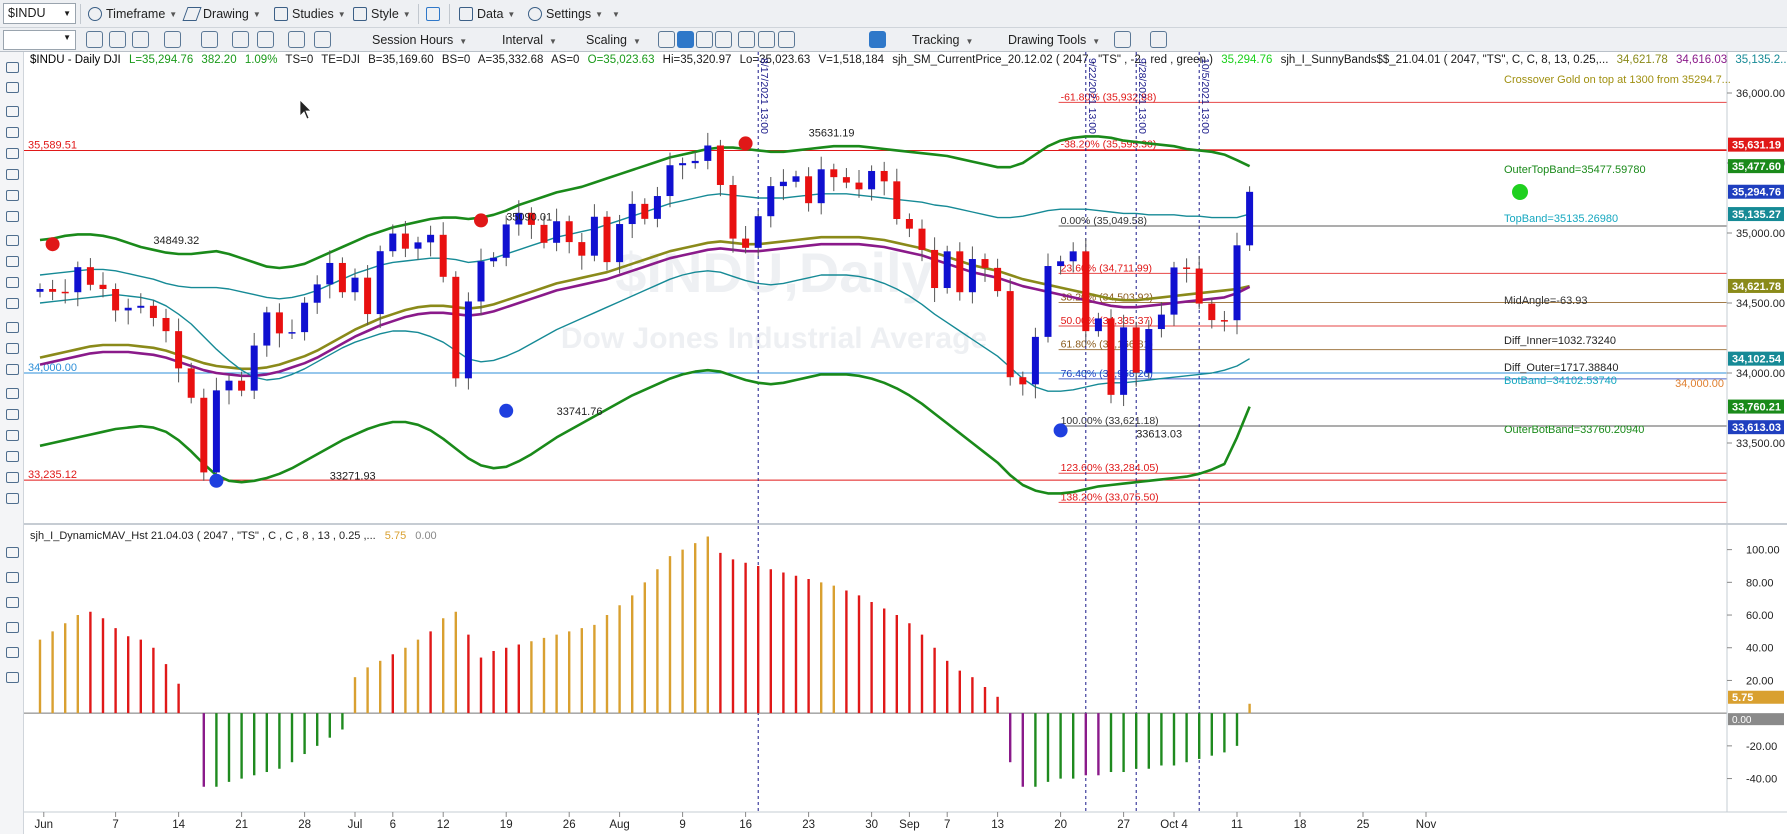 Image resolution: width=1787 pixels, height=834 pixels. Describe the element at coordinates (723, 39) in the screenshot. I see `area-chart-icon` at that location.